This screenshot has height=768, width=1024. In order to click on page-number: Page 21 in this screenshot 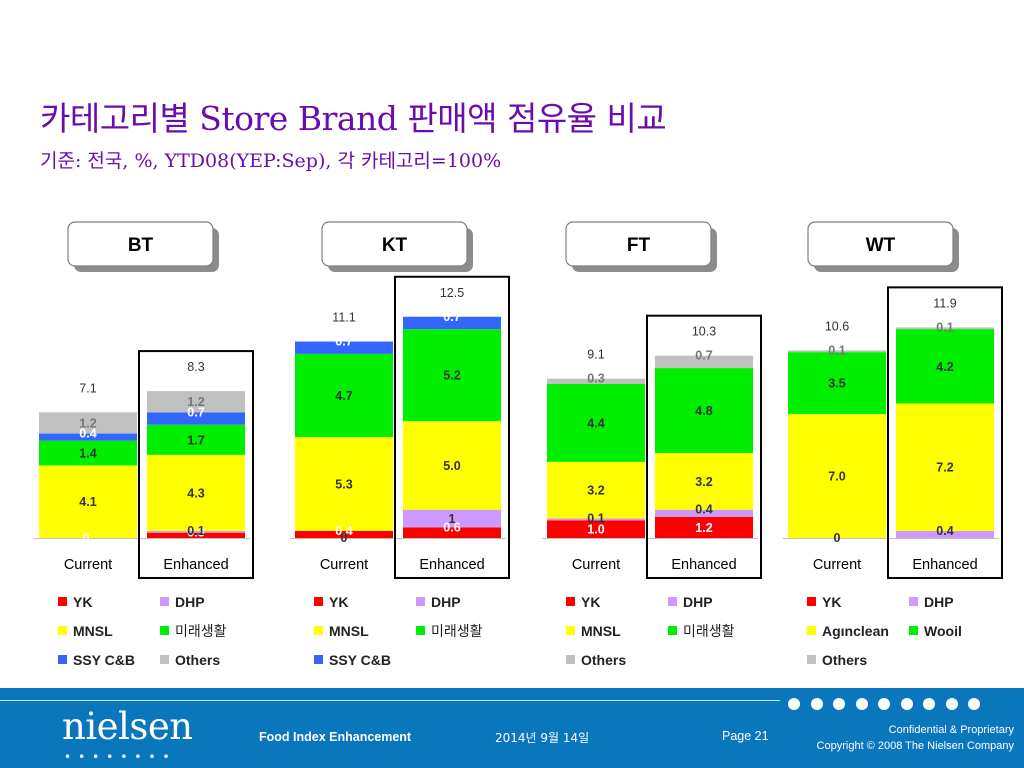, I will do `click(745, 736)`.